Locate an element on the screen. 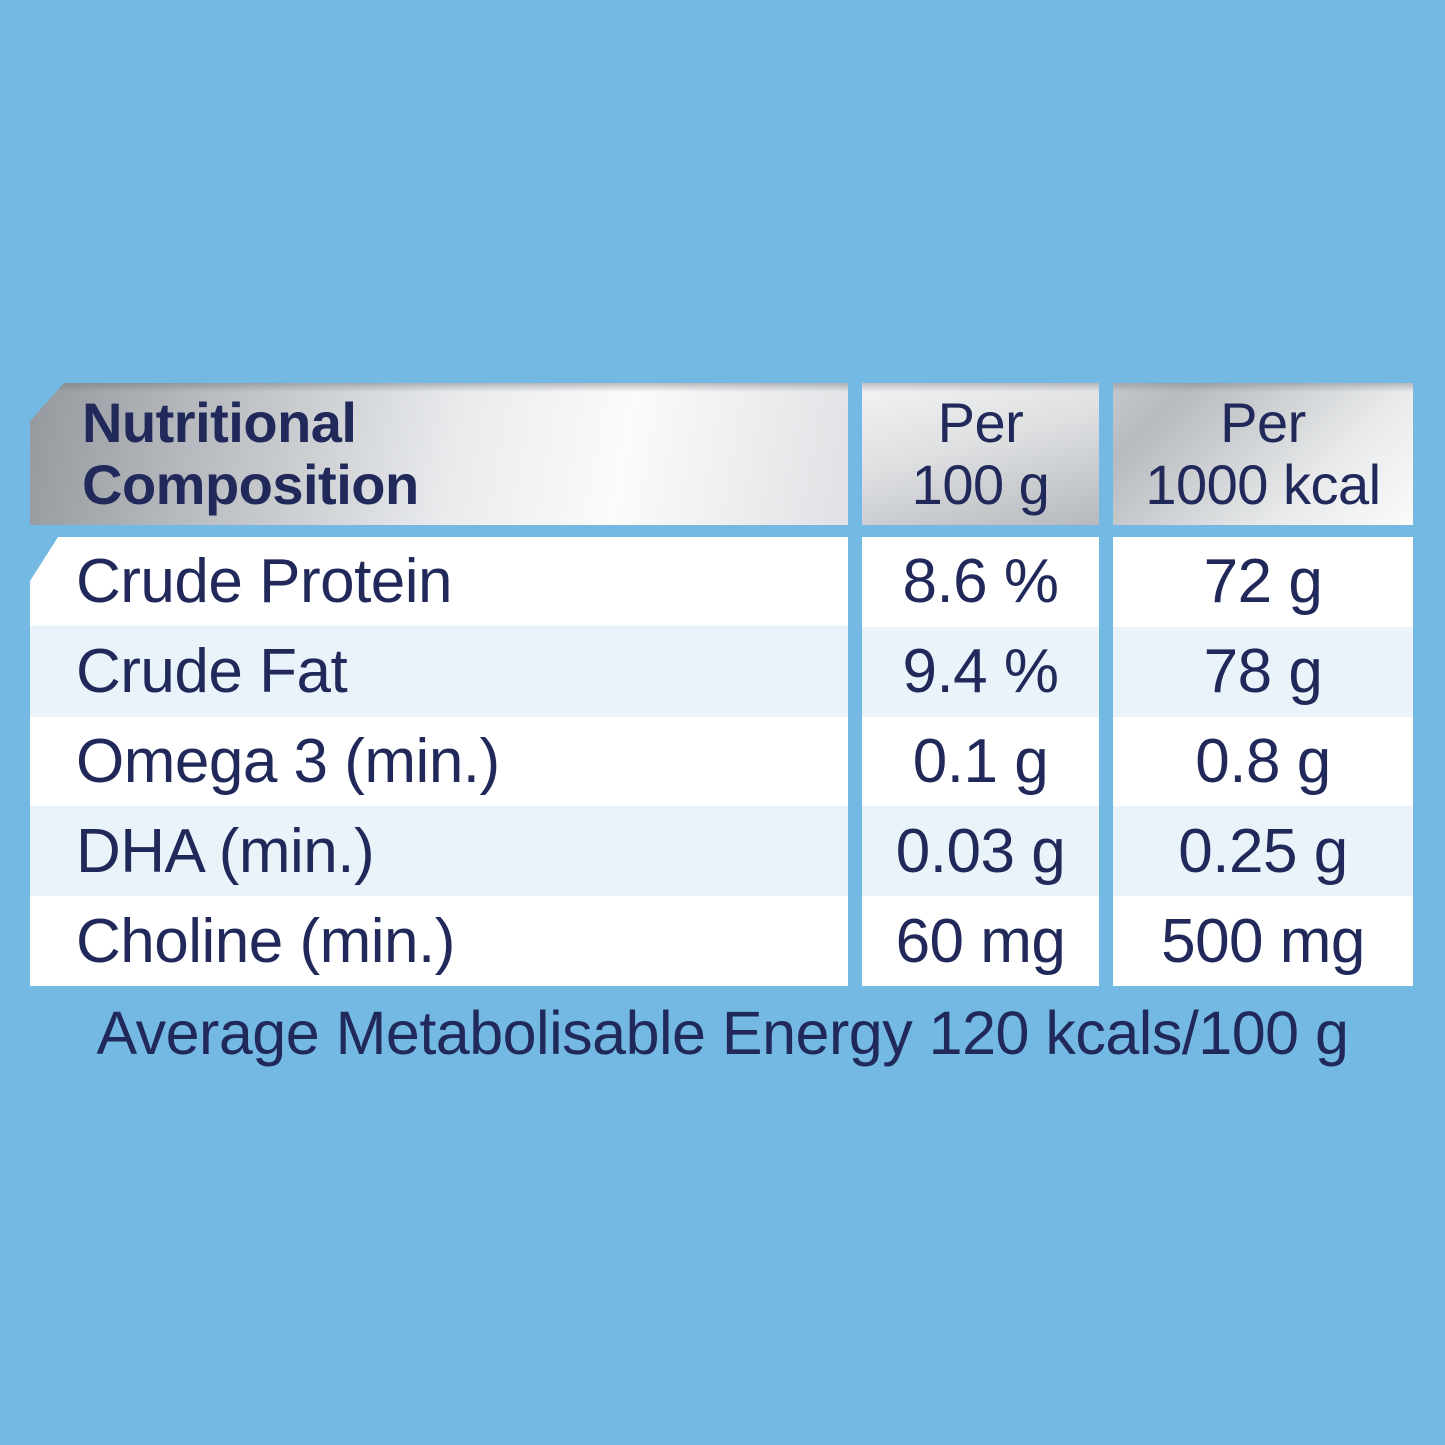 This screenshot has height=1445, width=1445. row-label: Omega 3 (min.) is located at coordinates (439, 761).